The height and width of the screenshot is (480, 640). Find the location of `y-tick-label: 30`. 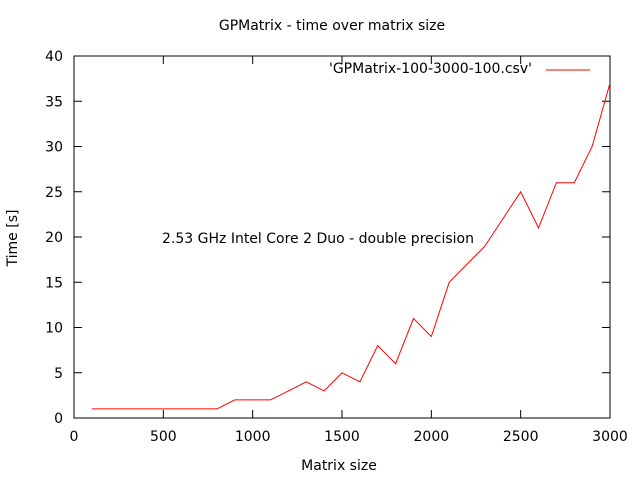

y-tick-label: 30 is located at coordinates (54, 148).